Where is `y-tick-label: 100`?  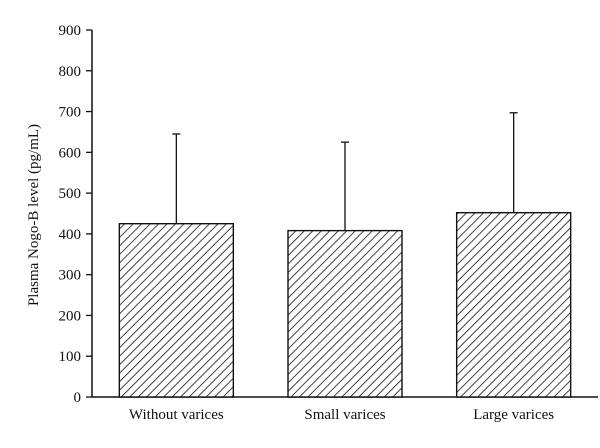
y-tick-label: 100 is located at coordinates (70, 357).